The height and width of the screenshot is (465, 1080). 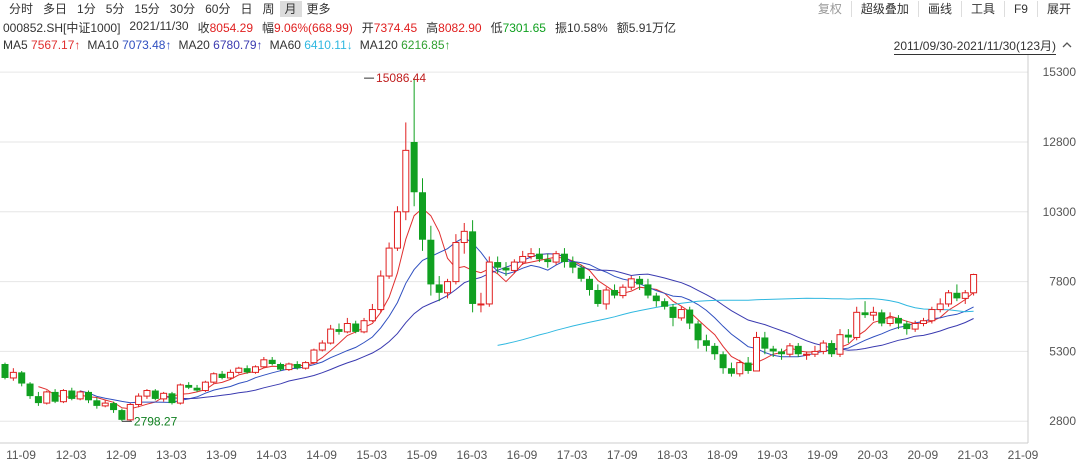 What do you see at coordinates (21, 9) in the screenshot?
I see `period-tab-0: 分时` at bounding box center [21, 9].